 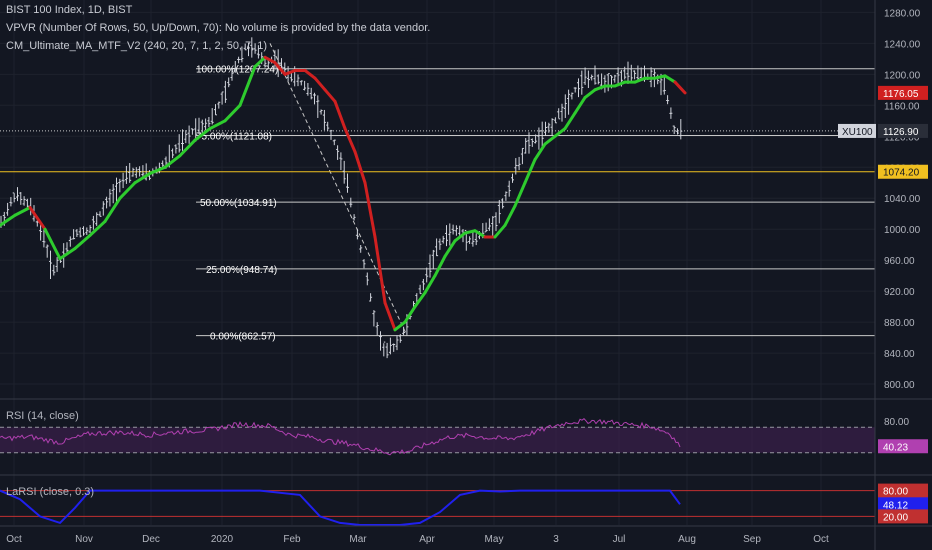 I want to click on fib-level-label: 75.00%(1121.08), so click(x=234, y=136).